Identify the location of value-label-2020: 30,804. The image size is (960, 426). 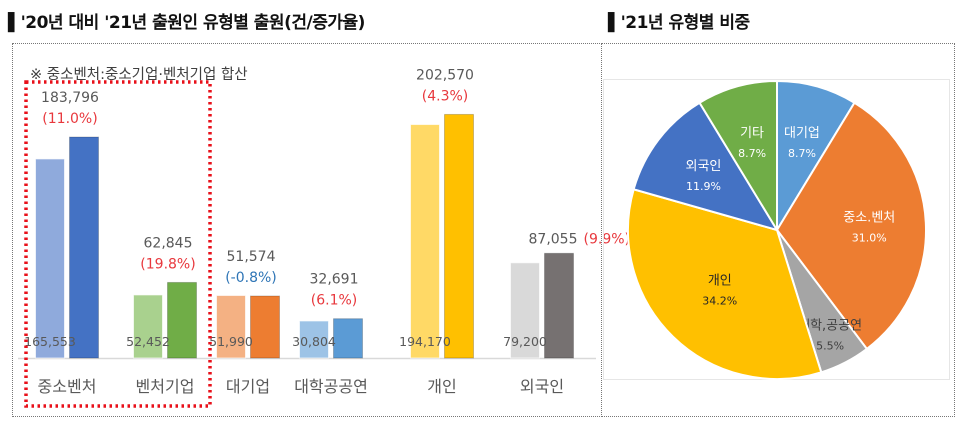
(314, 341).